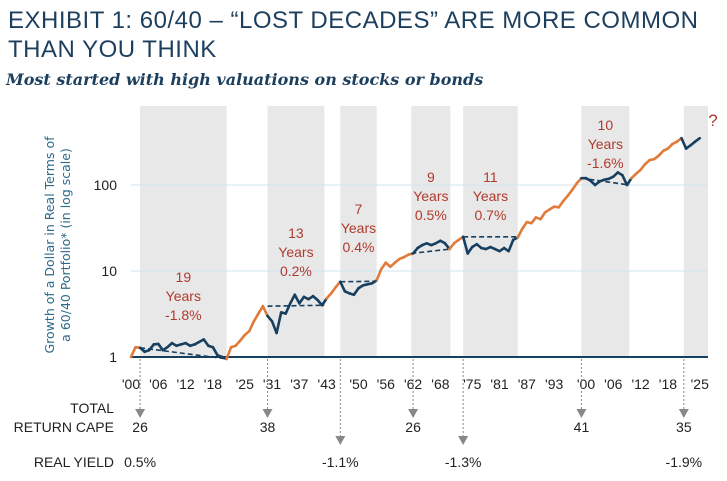 This screenshot has width=727, height=481. Describe the element at coordinates (358, 384) in the screenshot. I see `x-tick-label: '50` at that location.